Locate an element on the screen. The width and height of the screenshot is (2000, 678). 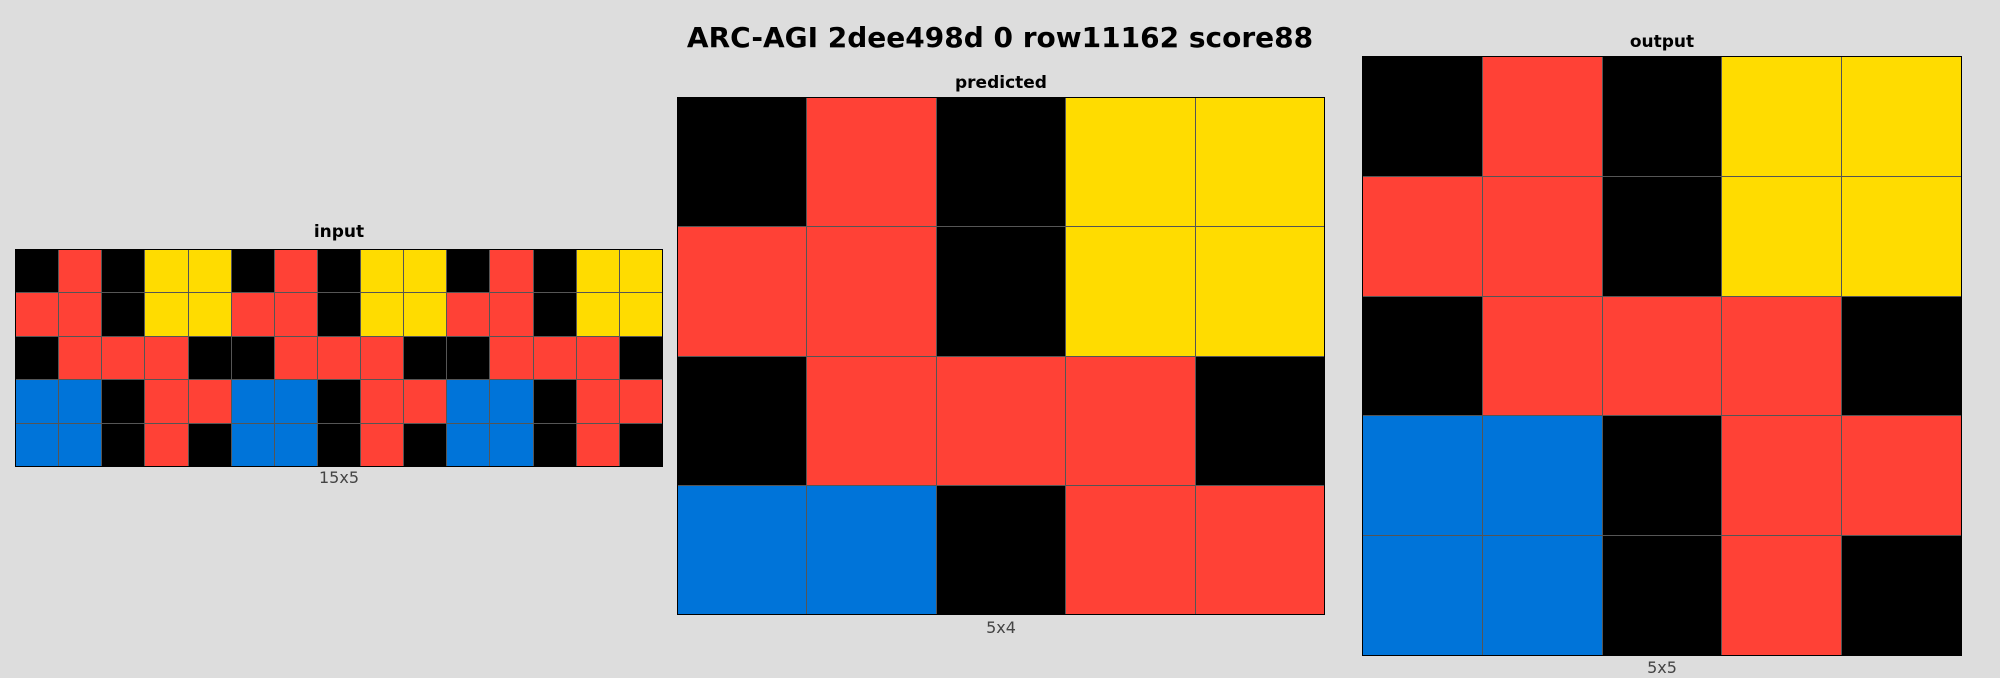
input-cell-r2-c13 is located at coordinates (597, 358).